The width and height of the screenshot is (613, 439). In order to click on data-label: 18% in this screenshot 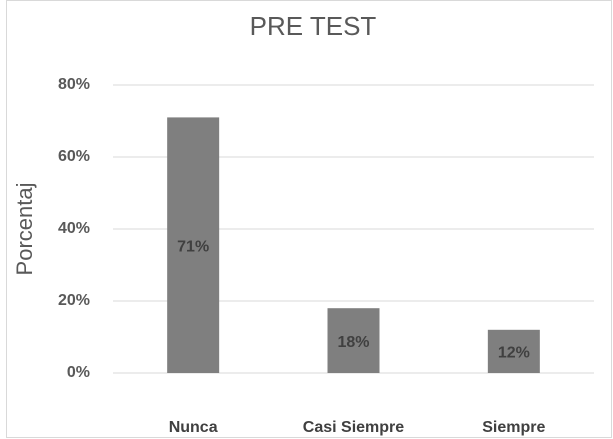, I will do `click(353, 342)`.